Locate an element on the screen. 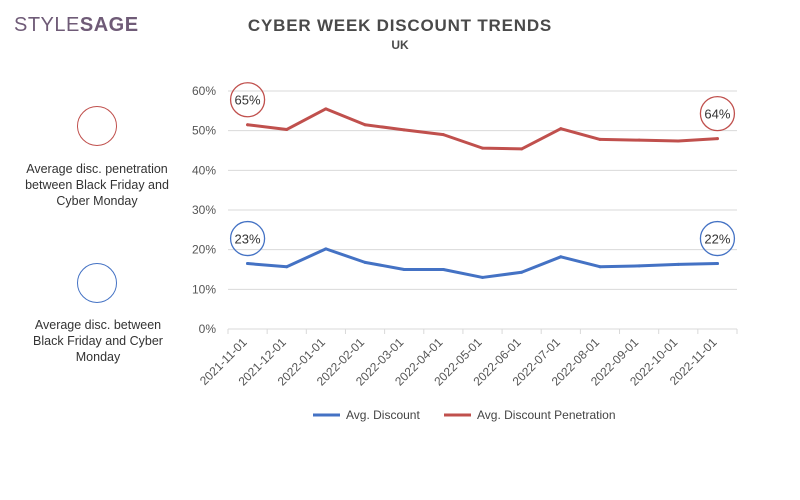 The image size is (800, 500). y-tick-label: 60% is located at coordinates (204, 91).